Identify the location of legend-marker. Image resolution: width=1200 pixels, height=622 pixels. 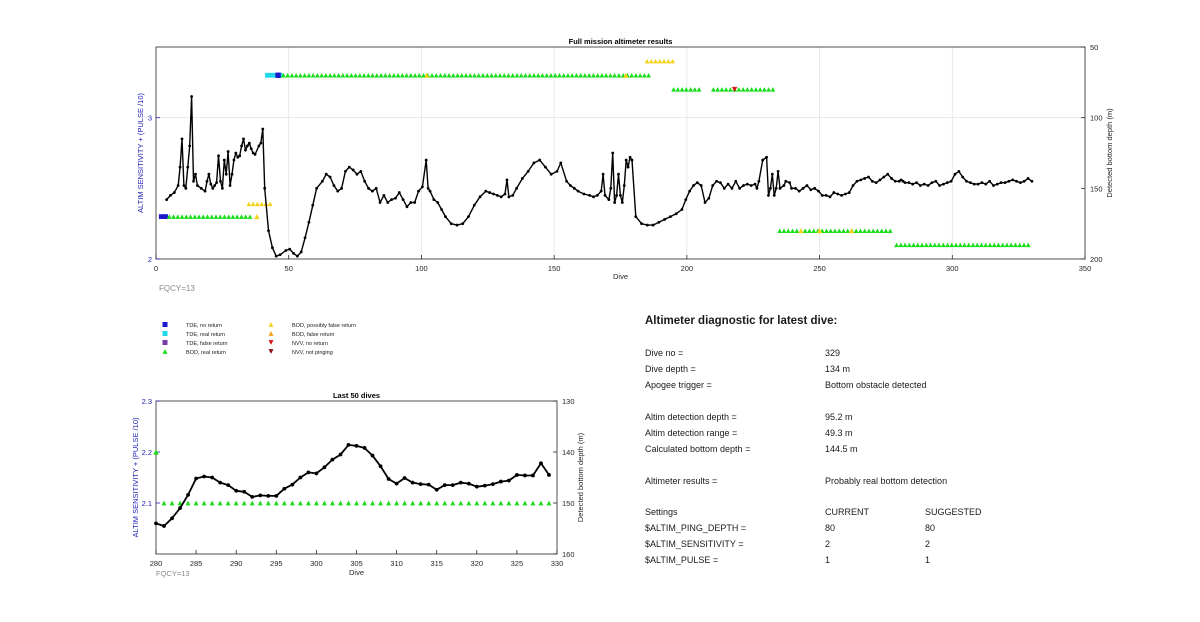
(165, 324).